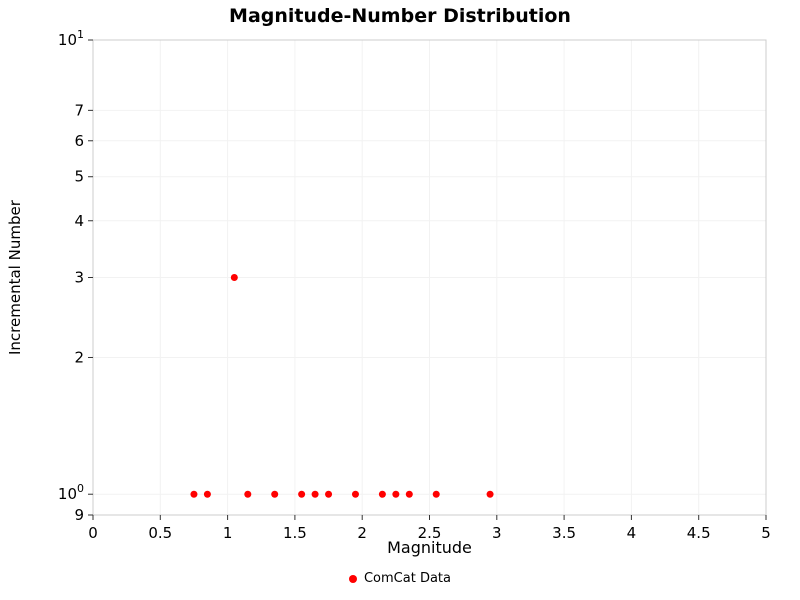  I want to click on y-tick-label: 4, so click(79, 221).